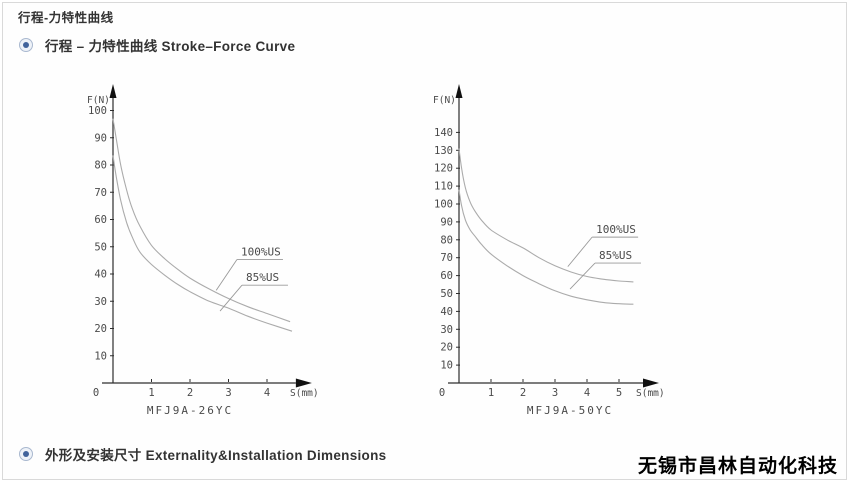  What do you see at coordinates (170, 46) in the screenshot?
I see `section-label-stroke-force: 行程 – 力特性曲线 Stroke–Force Curve` at bounding box center [170, 46].